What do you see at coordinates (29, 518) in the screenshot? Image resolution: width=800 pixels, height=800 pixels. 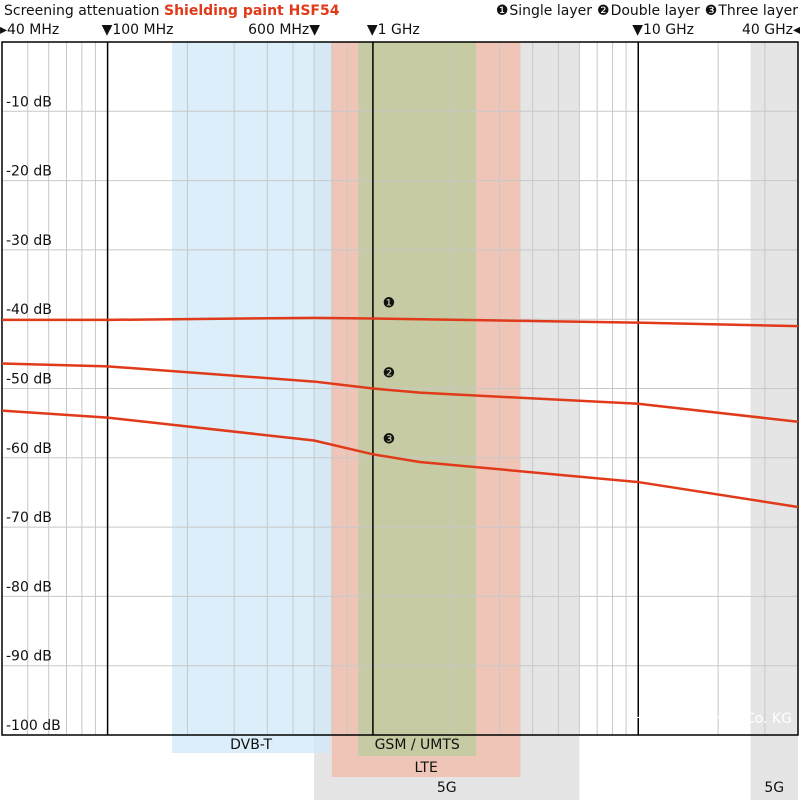 I see `y-tick-label: -70 dB` at bounding box center [29, 518].